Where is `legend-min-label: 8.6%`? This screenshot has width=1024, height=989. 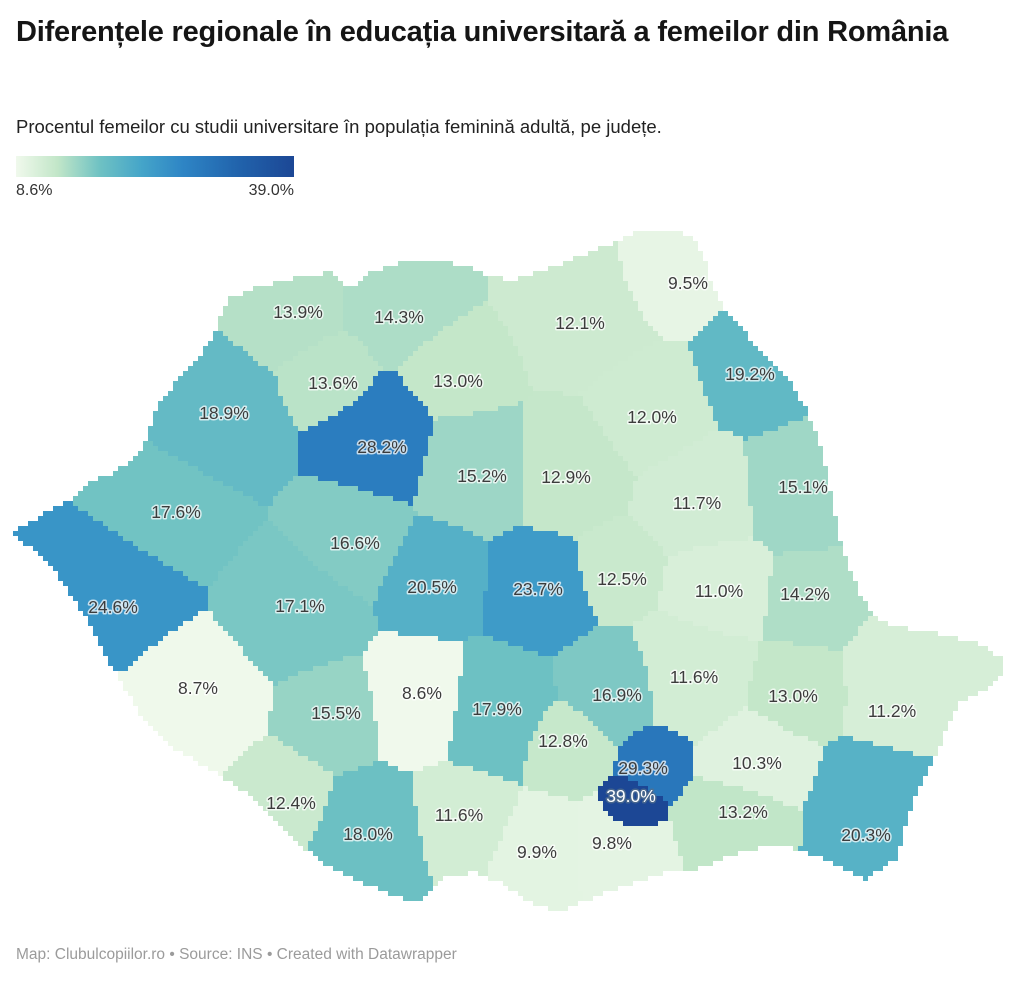 legend-min-label: 8.6% is located at coordinates (34, 190).